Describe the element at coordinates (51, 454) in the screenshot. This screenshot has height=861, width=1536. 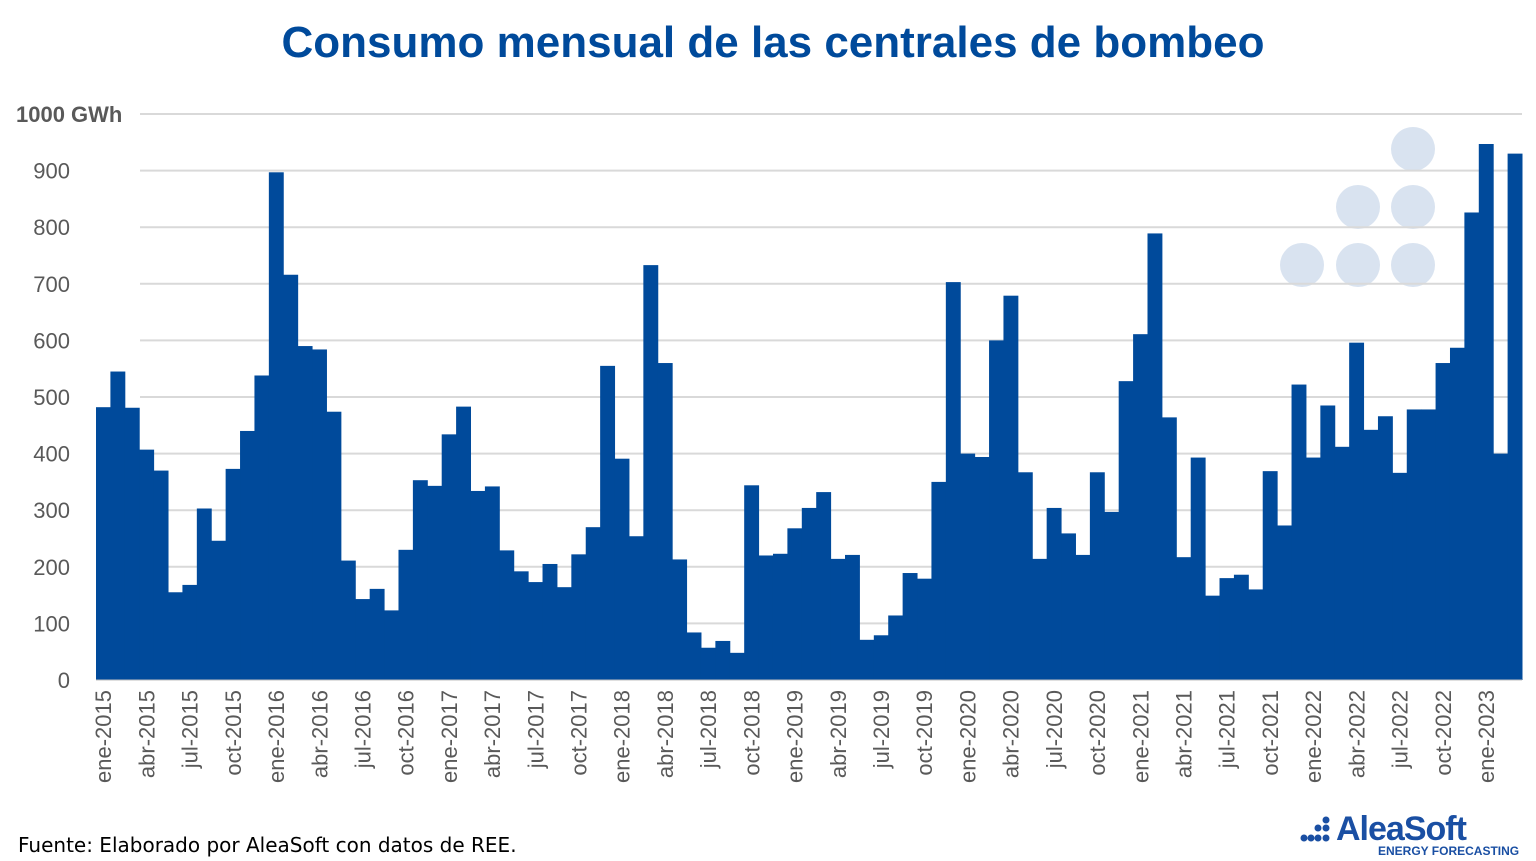
I see `y-tick-label: 400` at that location.